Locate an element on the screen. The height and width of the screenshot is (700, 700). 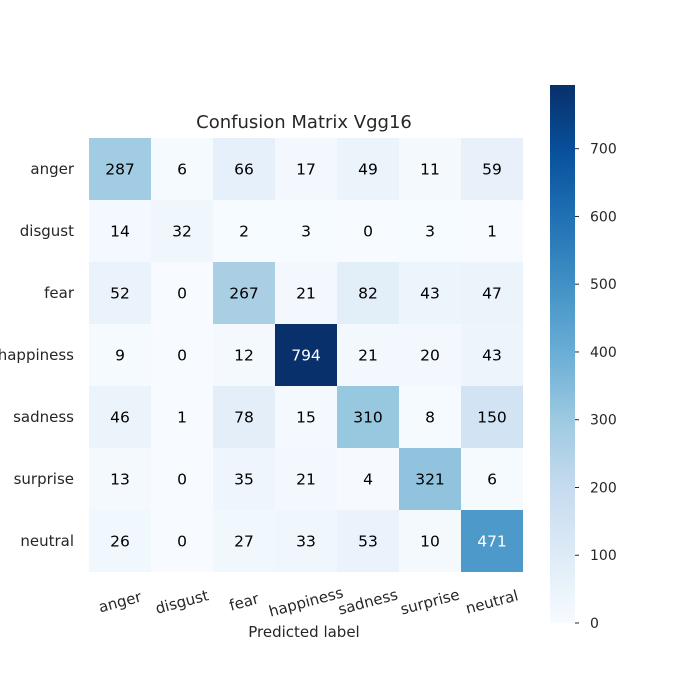
cell-value-label: 3 is located at coordinates (306, 232).